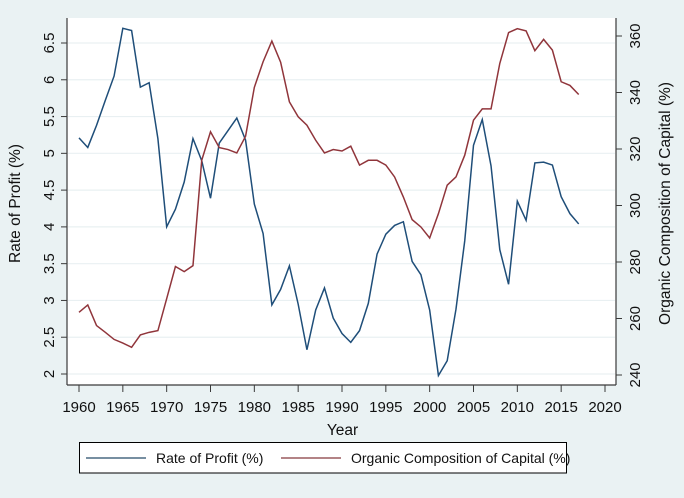 This screenshot has width=684, height=498. I want to click on x-tick-label: 1990, so click(341, 407).